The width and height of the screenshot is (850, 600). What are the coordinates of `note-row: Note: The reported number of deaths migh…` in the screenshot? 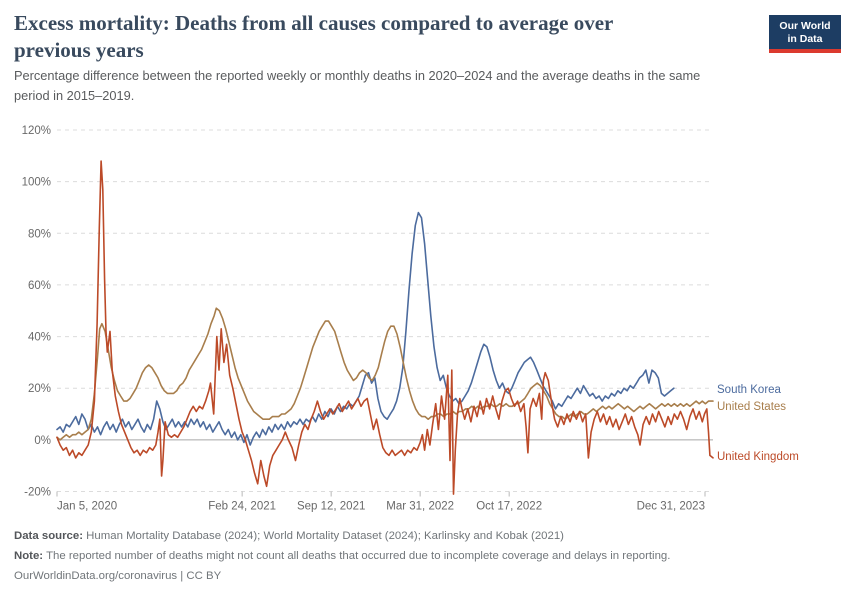 It's located at (342, 556).